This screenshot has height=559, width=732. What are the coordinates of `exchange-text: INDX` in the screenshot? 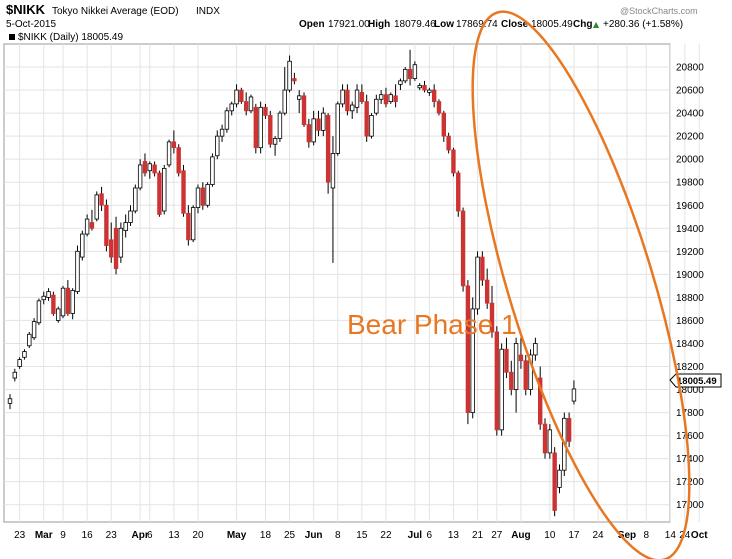 It's located at (208, 11).